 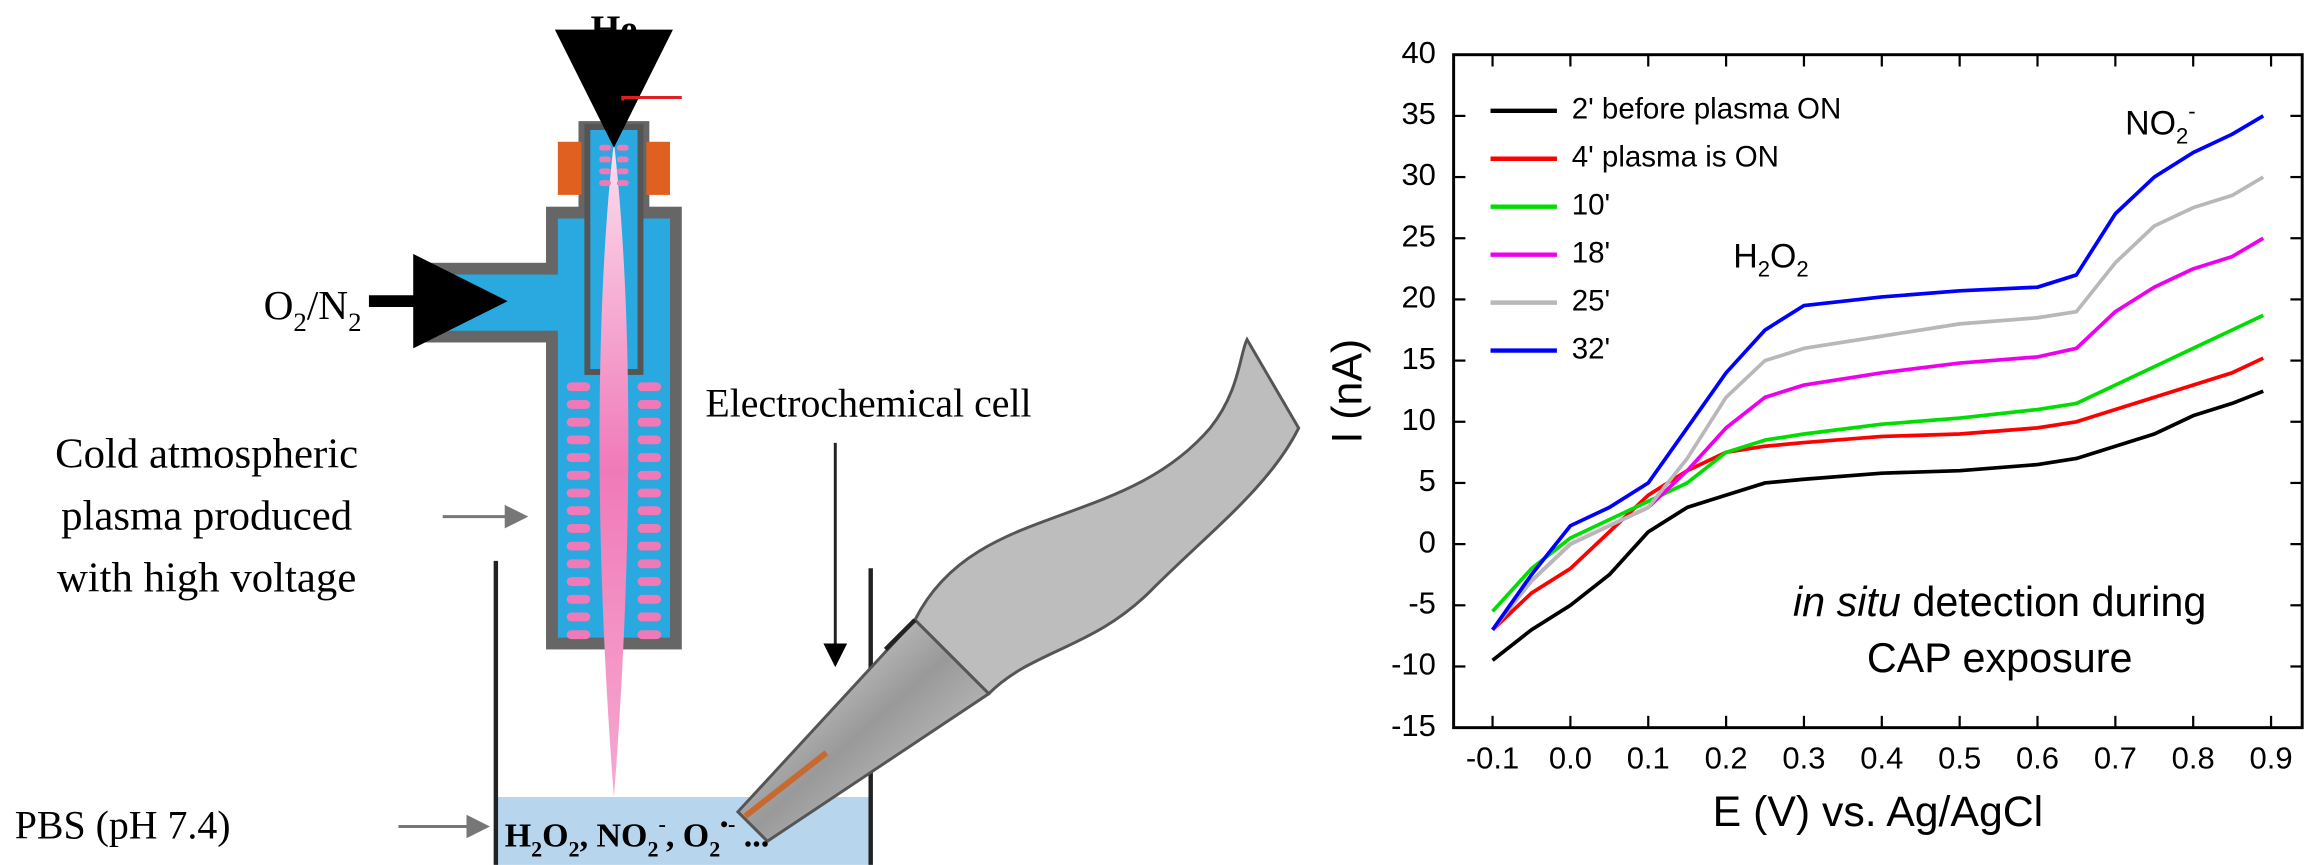 I want to click on annotation: NO2-, so click(x=2160, y=124).